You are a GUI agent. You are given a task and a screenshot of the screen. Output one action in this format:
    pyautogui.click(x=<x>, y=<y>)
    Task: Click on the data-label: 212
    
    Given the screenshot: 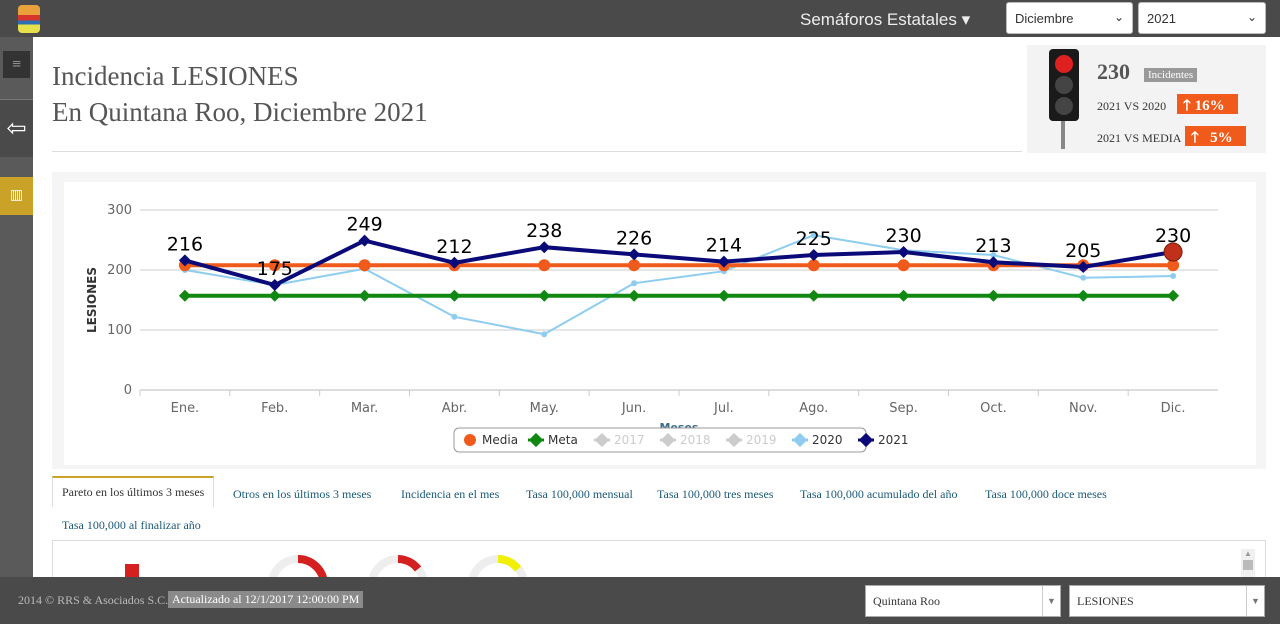 What is the action you would take?
    pyautogui.click(x=454, y=247)
    